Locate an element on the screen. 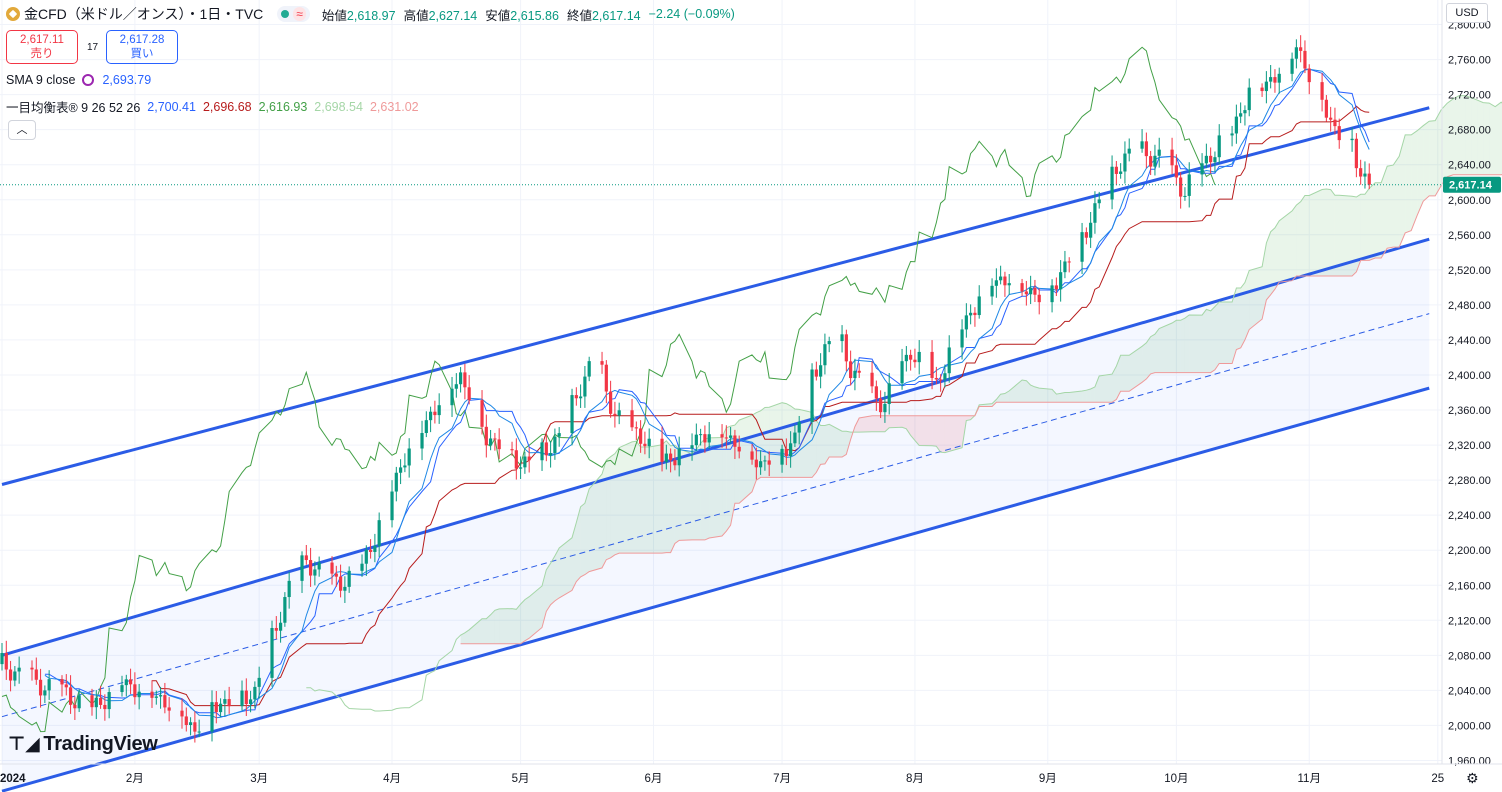  sma-legend: SMA 9 close 2,693.79 is located at coordinates (82, 80).